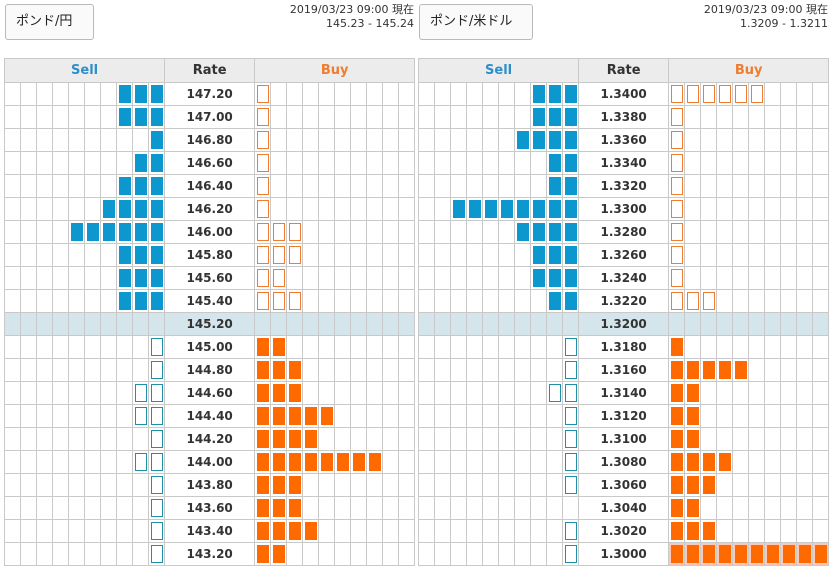  I want to click on pair-select-button: ポンド/米ドル, so click(476, 22).